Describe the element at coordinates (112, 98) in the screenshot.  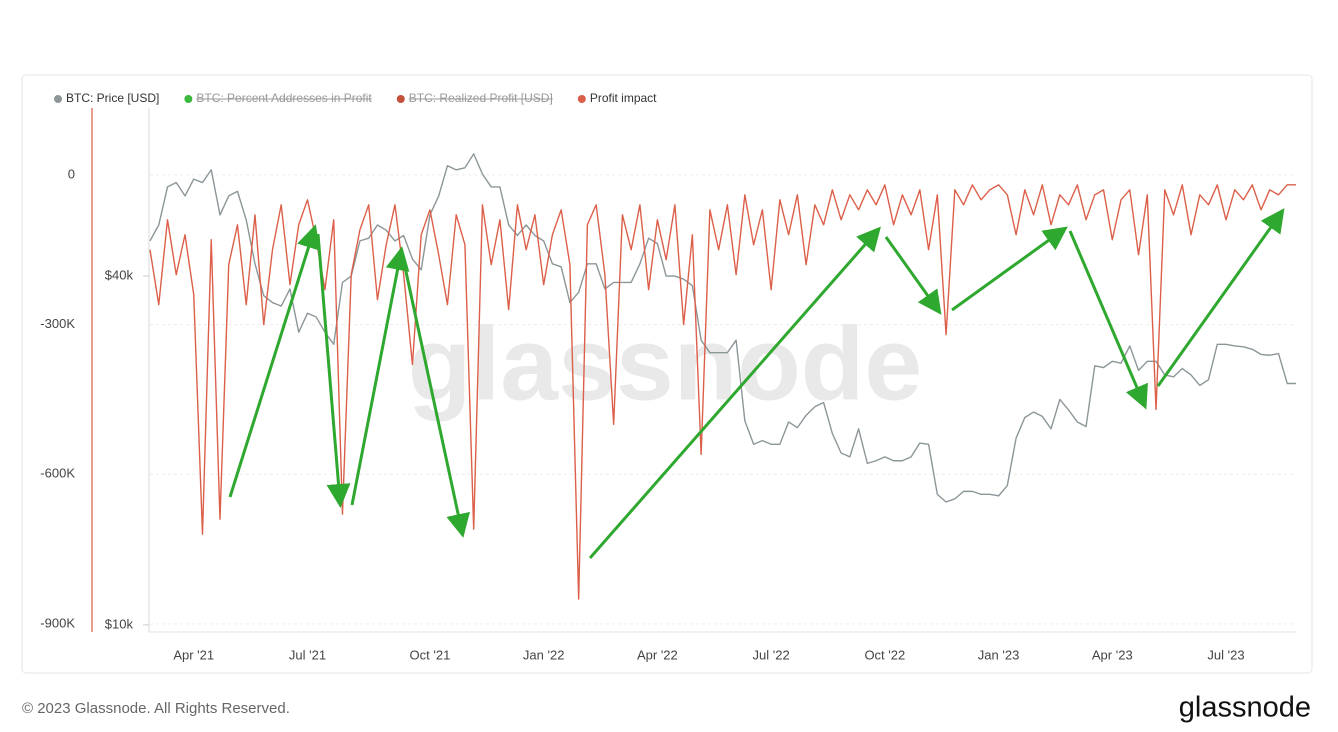
I see `legend-label: BTC: Price [USD]` at that location.